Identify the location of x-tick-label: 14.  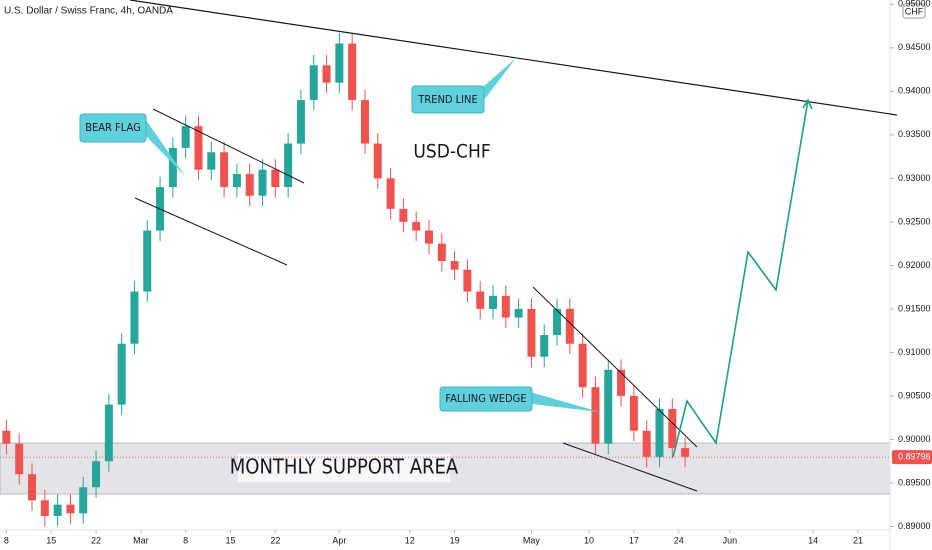
(813, 540).